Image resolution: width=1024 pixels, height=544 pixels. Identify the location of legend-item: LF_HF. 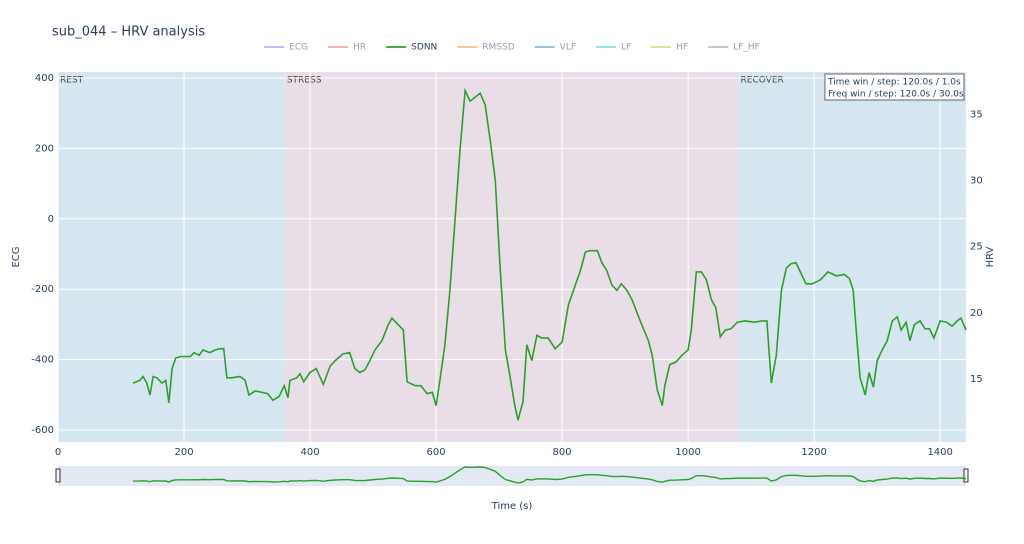
(734, 48).